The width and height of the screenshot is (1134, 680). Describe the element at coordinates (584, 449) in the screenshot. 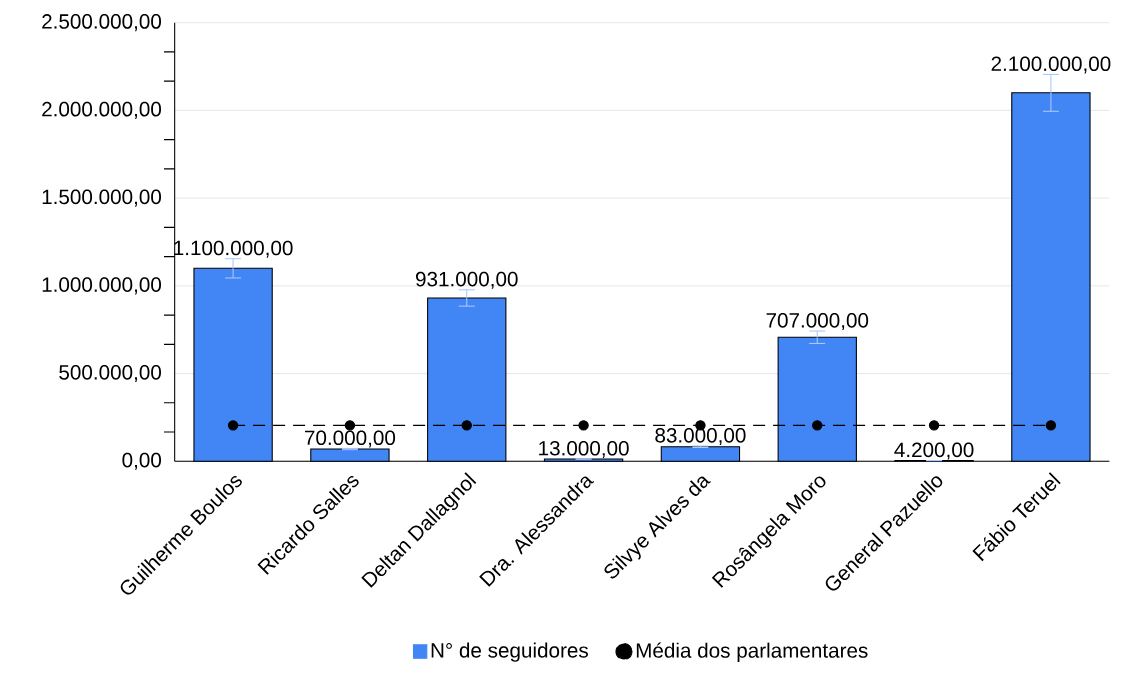

I see `data-label: 13.000,00` at that location.